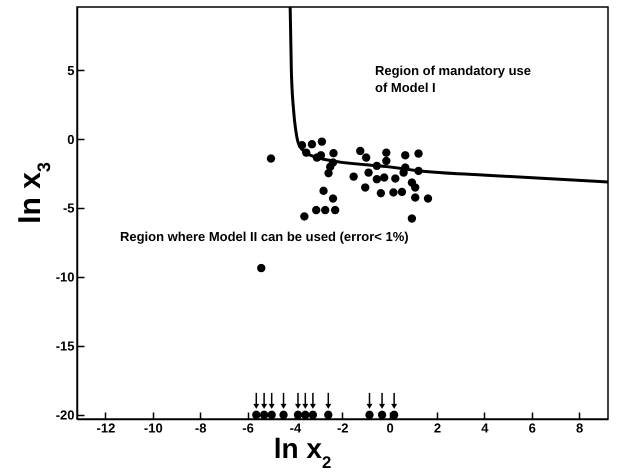  What do you see at coordinates (200, 428) in the screenshot?
I see `x-tick-label: -8` at bounding box center [200, 428].